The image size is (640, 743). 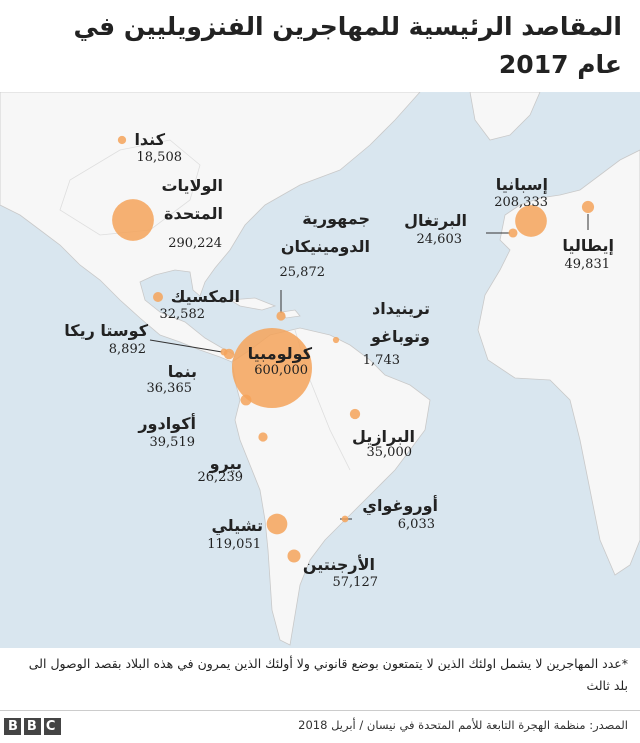 What do you see at coordinates (416, 524) in the screenshot?
I see `value-label: 6,033` at bounding box center [416, 524].